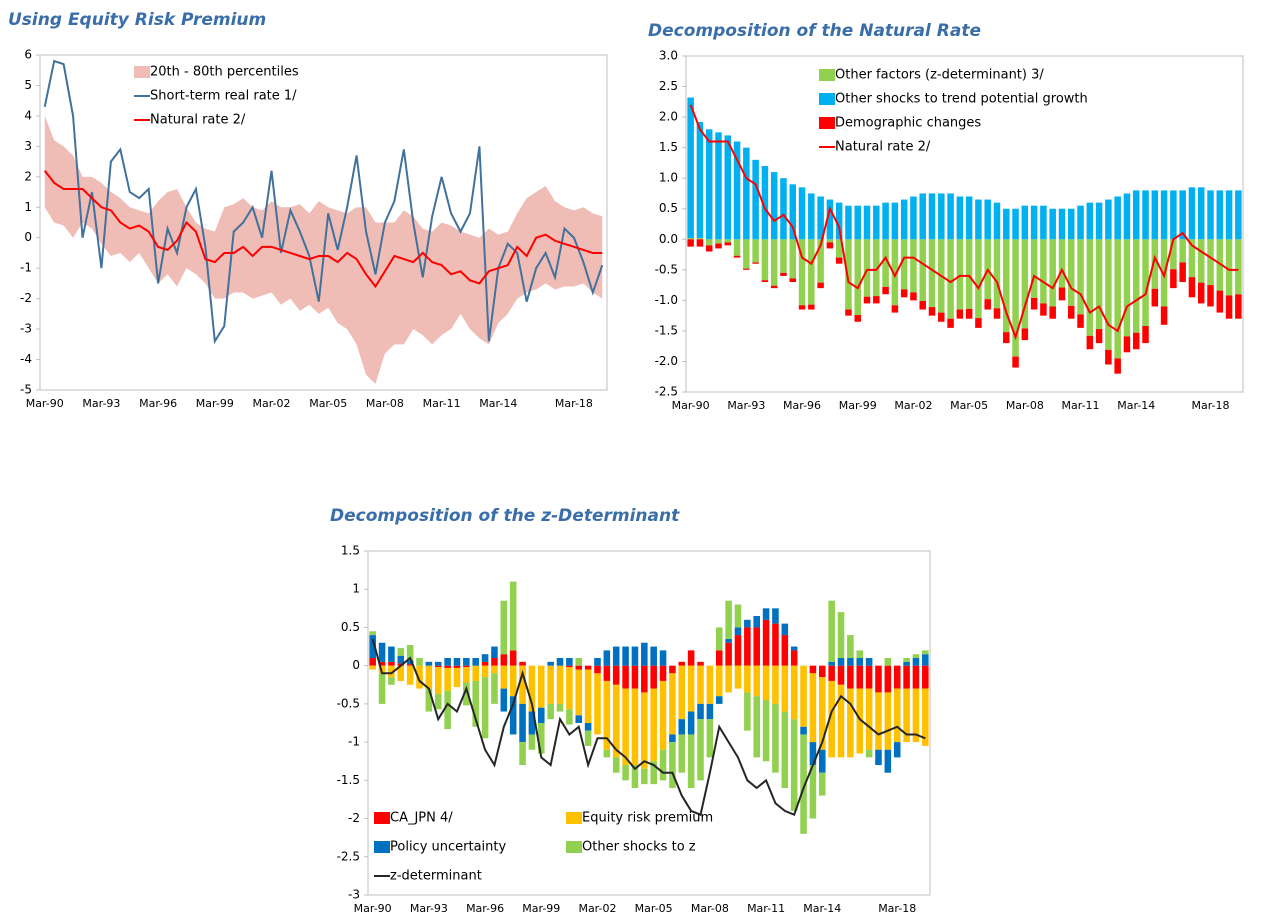  What do you see at coordinates (354, 742) in the screenshot?
I see `y-tick-label: -1` at bounding box center [354, 742].